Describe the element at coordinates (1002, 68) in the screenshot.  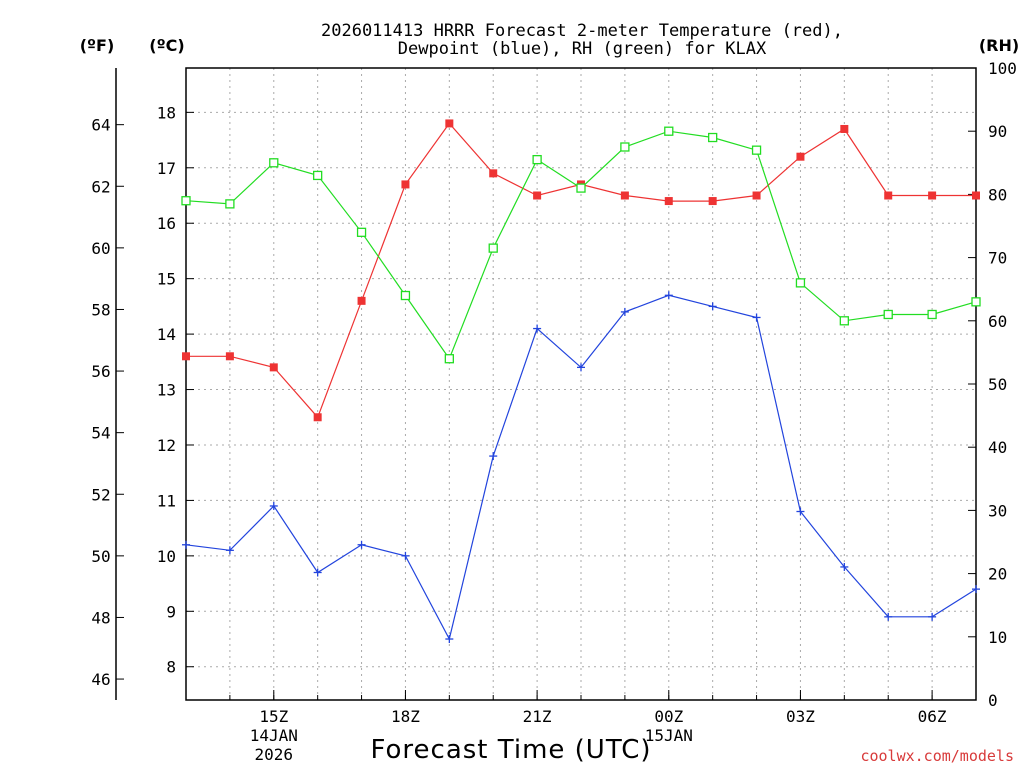
I see `rh-tick-label: 100` at that location.